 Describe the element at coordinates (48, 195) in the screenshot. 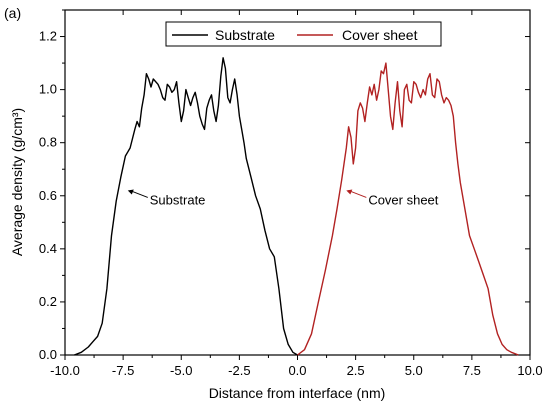

I see `y-tick-label: 0.6` at that location.